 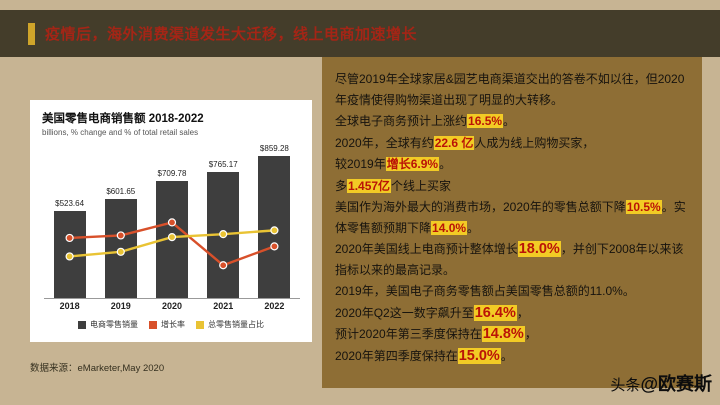 I want to click on legend-item: 总零售销量占比, so click(x=230, y=324).